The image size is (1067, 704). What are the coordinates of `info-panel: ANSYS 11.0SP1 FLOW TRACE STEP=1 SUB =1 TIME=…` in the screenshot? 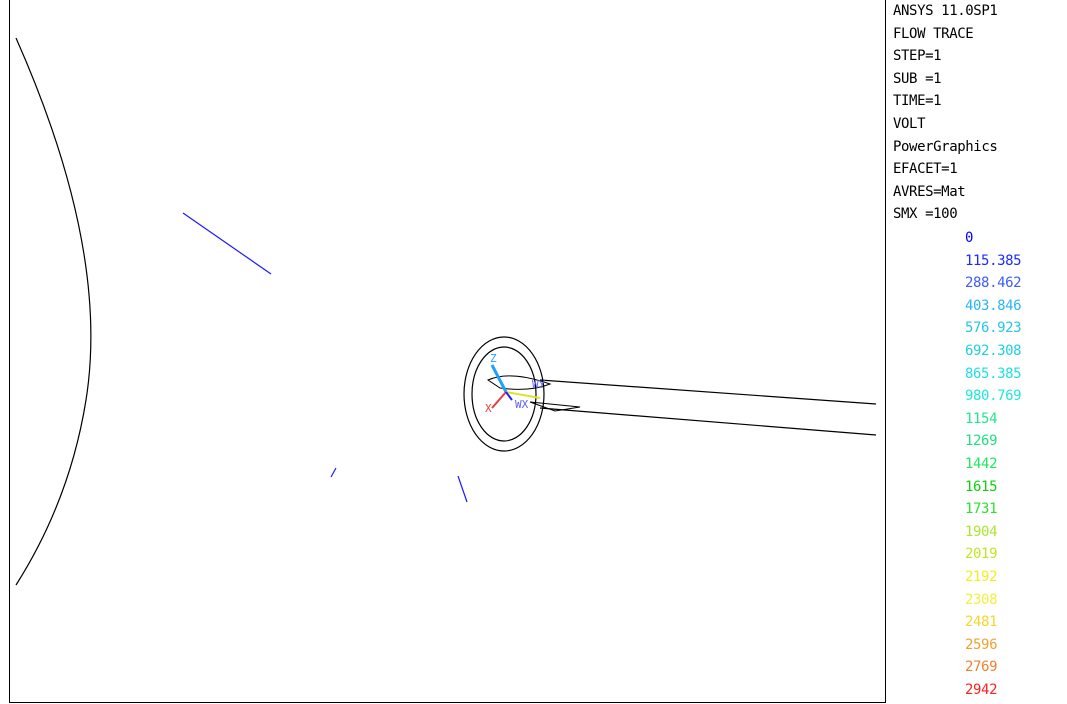 It's located at (980, 113).